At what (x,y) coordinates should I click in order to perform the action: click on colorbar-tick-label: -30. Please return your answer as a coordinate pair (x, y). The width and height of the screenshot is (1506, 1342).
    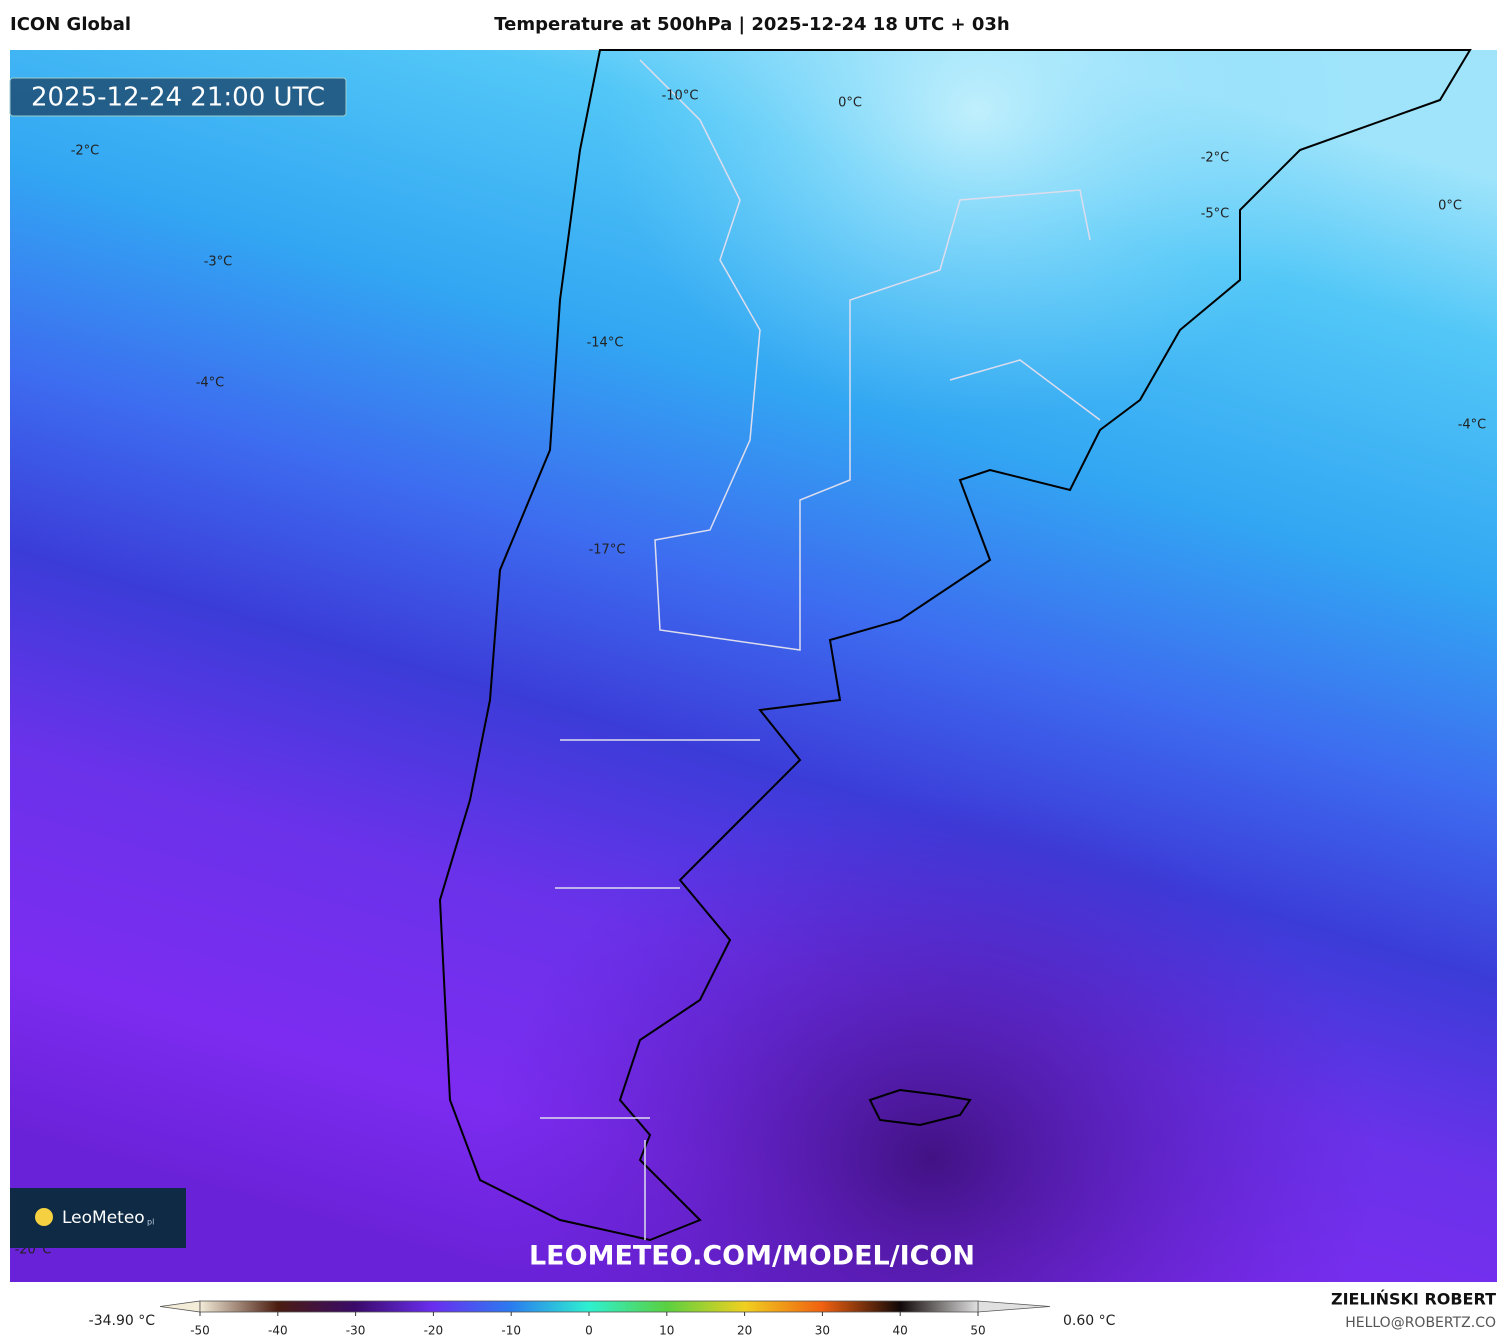
    Looking at the image, I should click on (356, 1331).